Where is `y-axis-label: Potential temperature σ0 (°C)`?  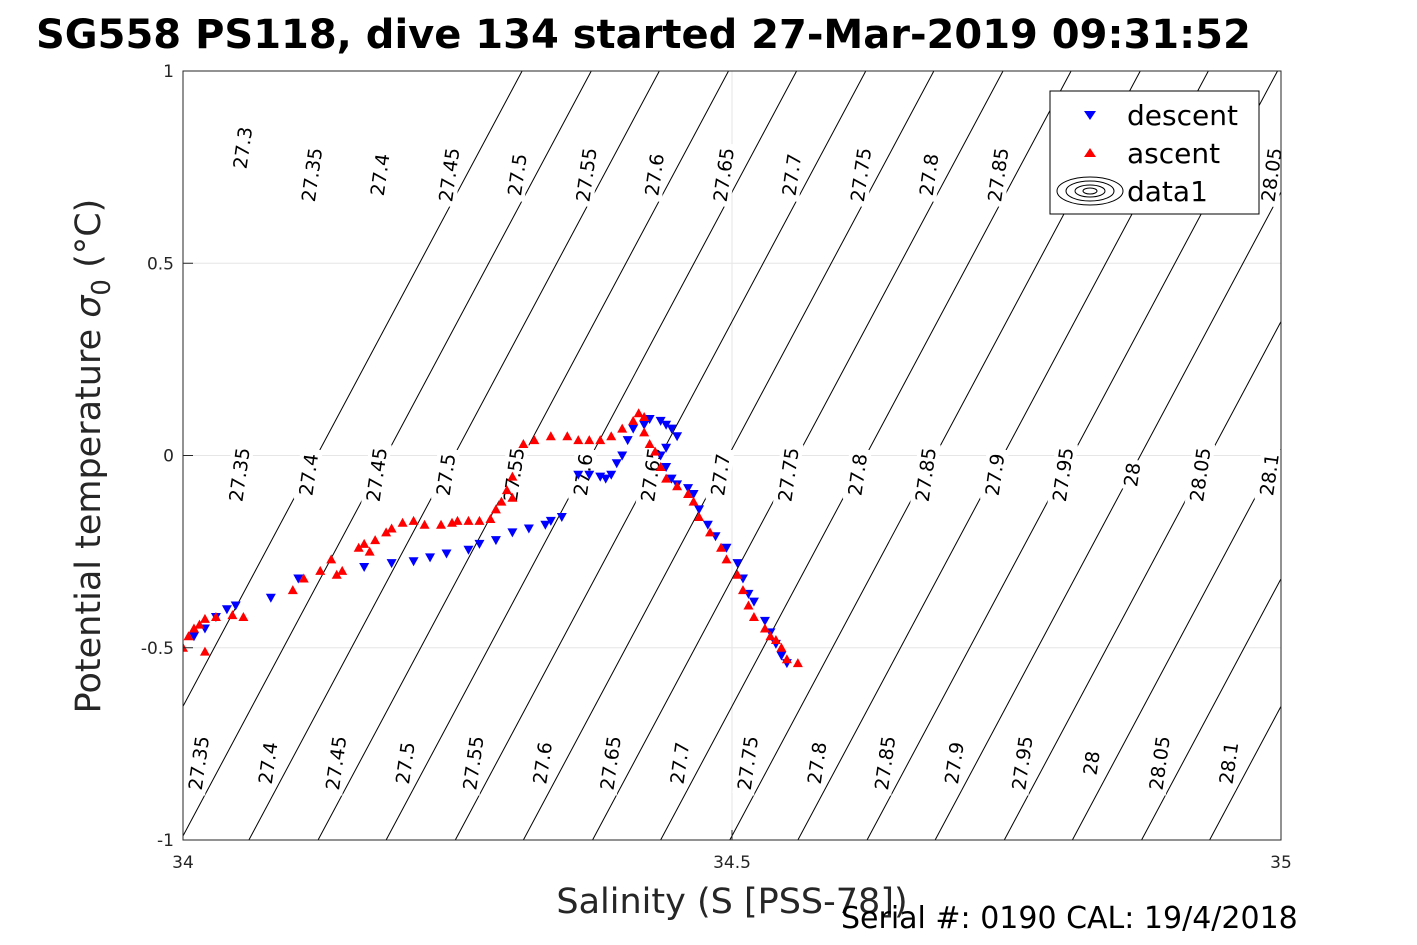 y-axis-label: Potential temperature σ0 (°C) is located at coordinates (93, 456).